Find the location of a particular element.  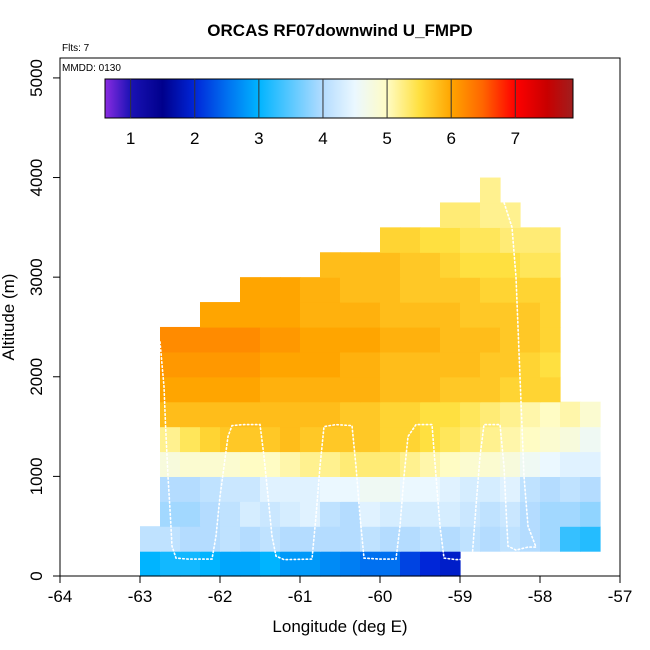

y-axis-label: Altitude (m) is located at coordinates (9, 317).